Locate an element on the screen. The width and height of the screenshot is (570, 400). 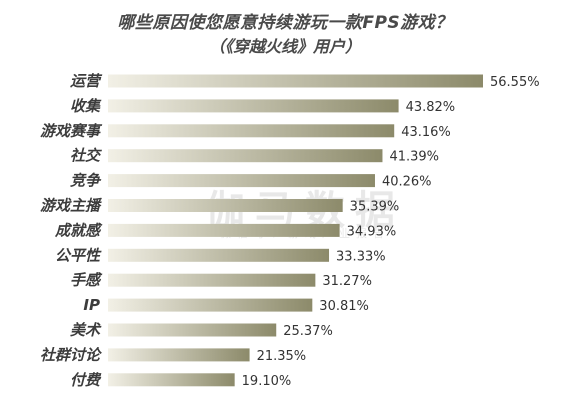
category-label: 付费 is located at coordinates (86, 380).